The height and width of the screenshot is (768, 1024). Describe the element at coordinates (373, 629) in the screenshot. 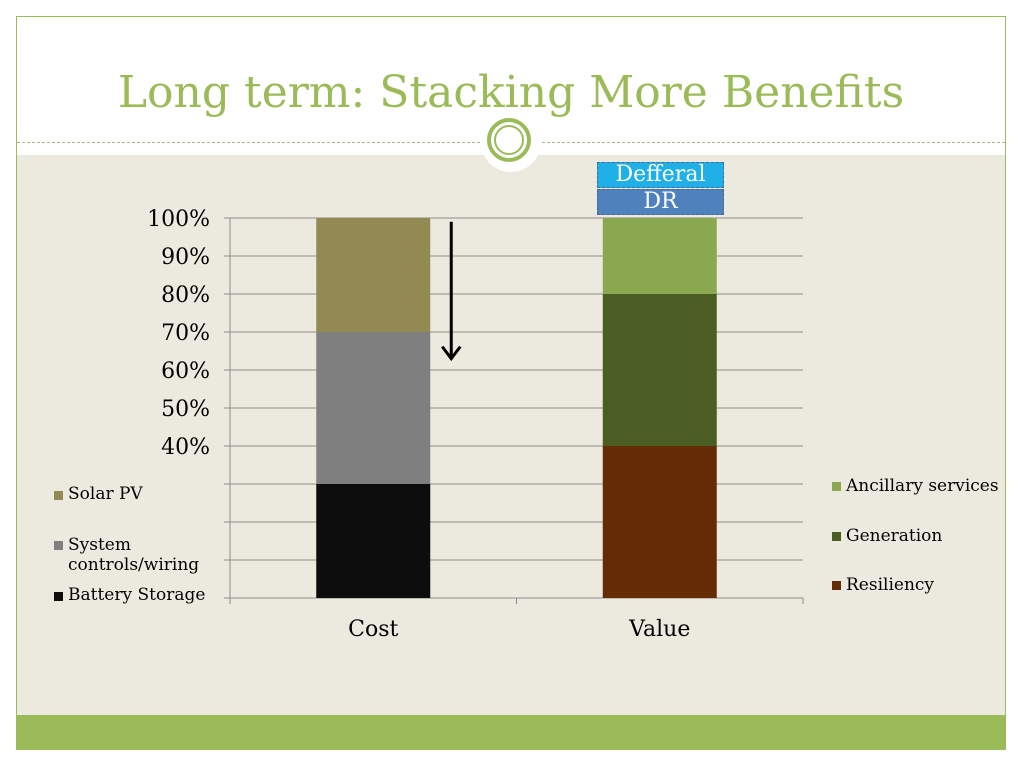

I see `category-label-cost: Cost` at that location.